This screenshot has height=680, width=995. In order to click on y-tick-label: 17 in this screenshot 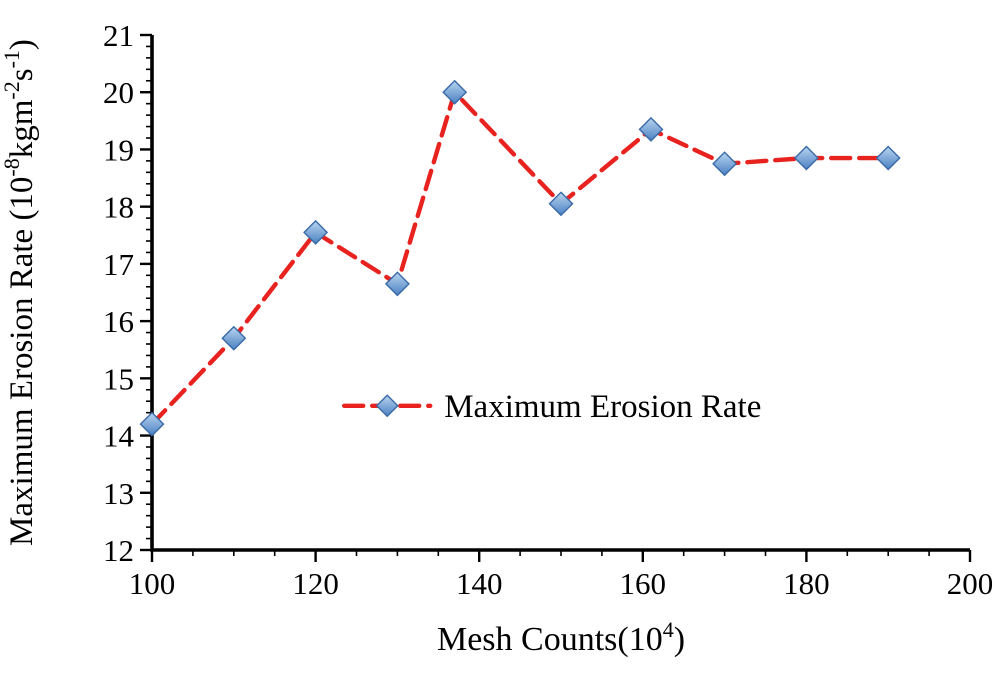, I will do `click(118, 264)`.